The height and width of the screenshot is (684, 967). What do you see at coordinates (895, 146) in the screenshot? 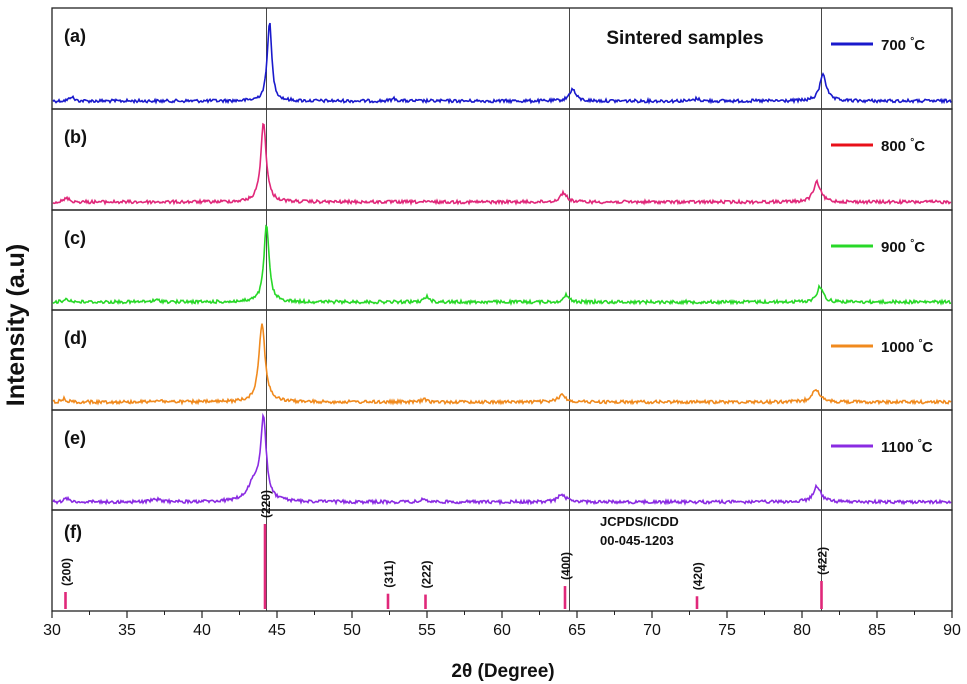
I see `legend-temp-b: 800` at bounding box center [895, 146].